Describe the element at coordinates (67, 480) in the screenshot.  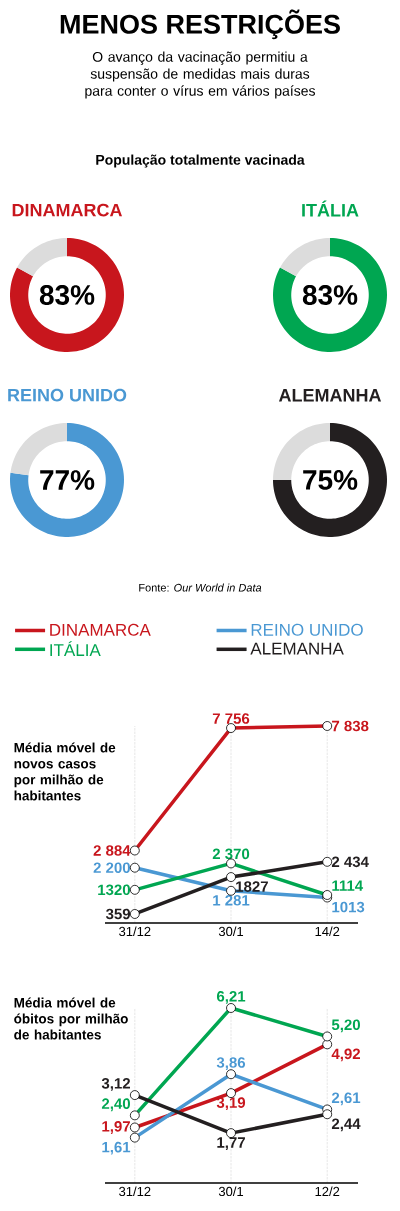
I see `data-label: 77%` at that location.